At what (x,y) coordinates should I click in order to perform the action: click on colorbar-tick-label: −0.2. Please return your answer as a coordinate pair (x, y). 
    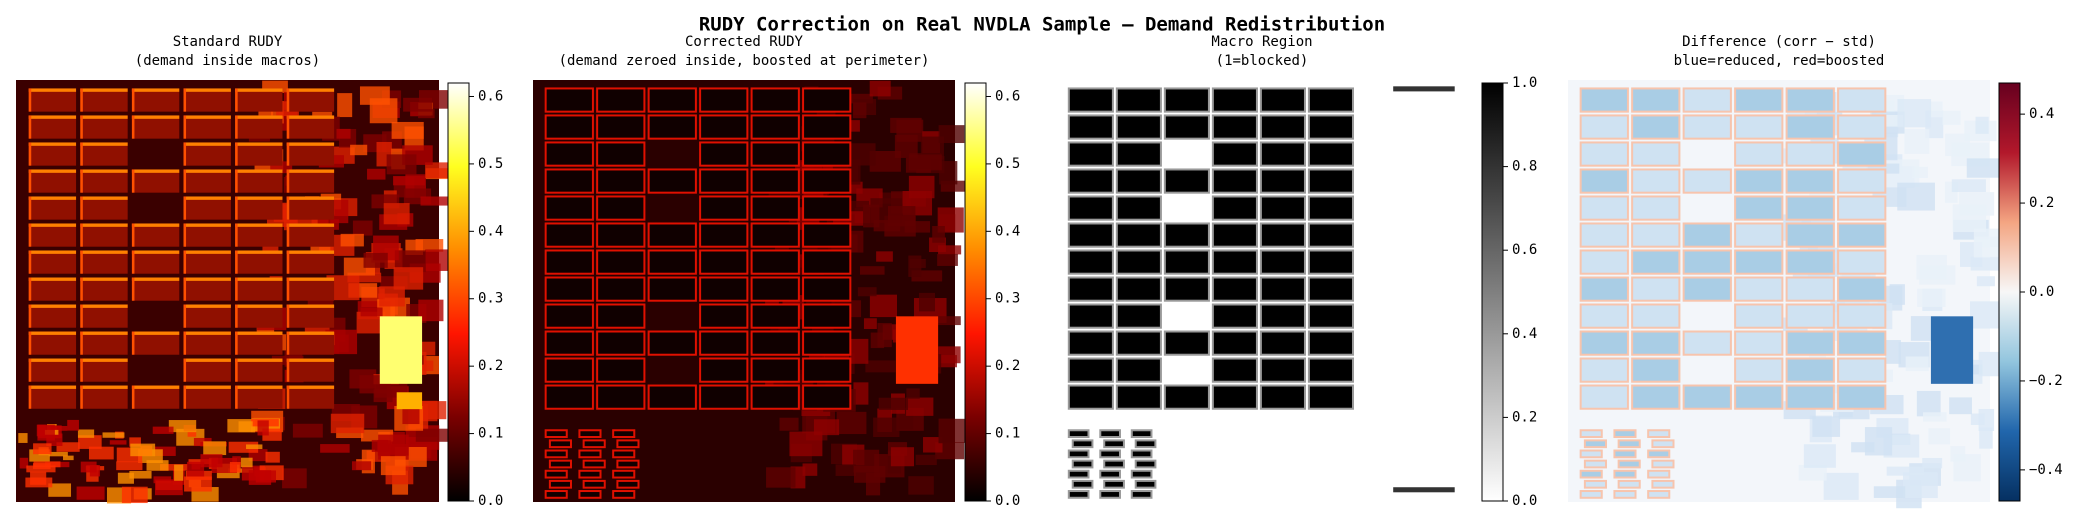
    Looking at the image, I should click on (2046, 381).